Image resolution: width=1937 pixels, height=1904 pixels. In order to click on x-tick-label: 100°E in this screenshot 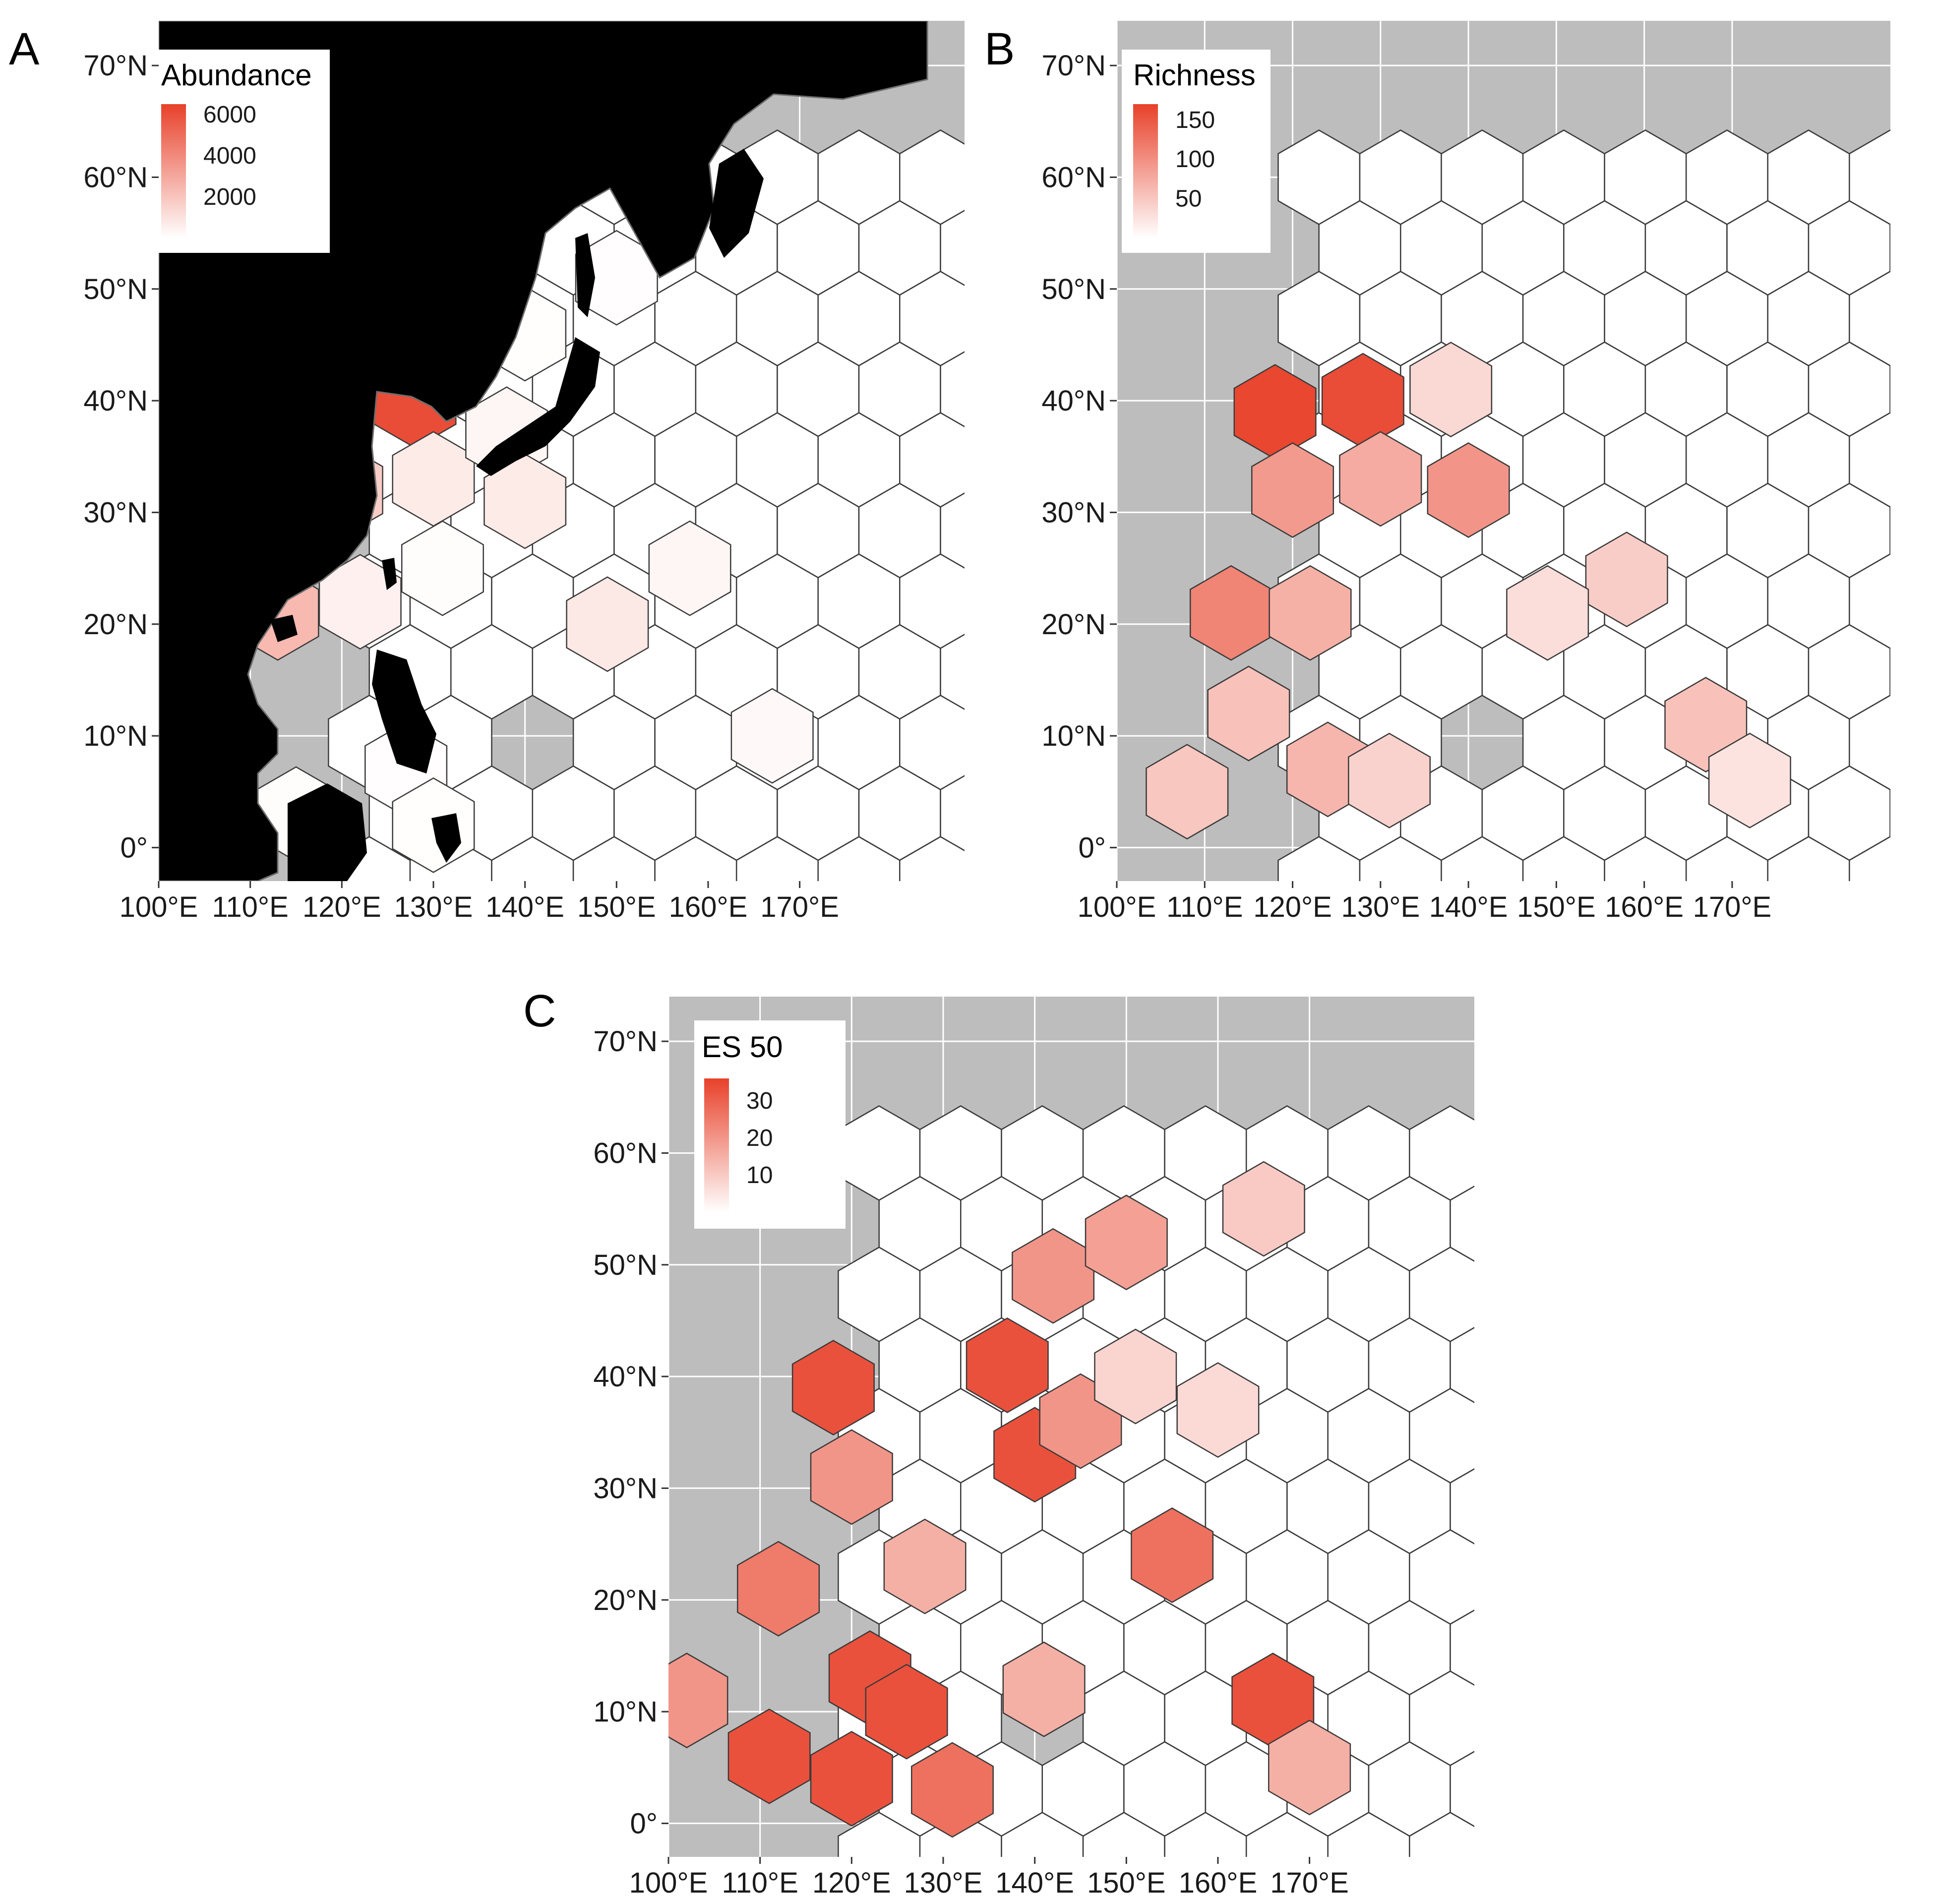, I will do `click(159, 907)`.